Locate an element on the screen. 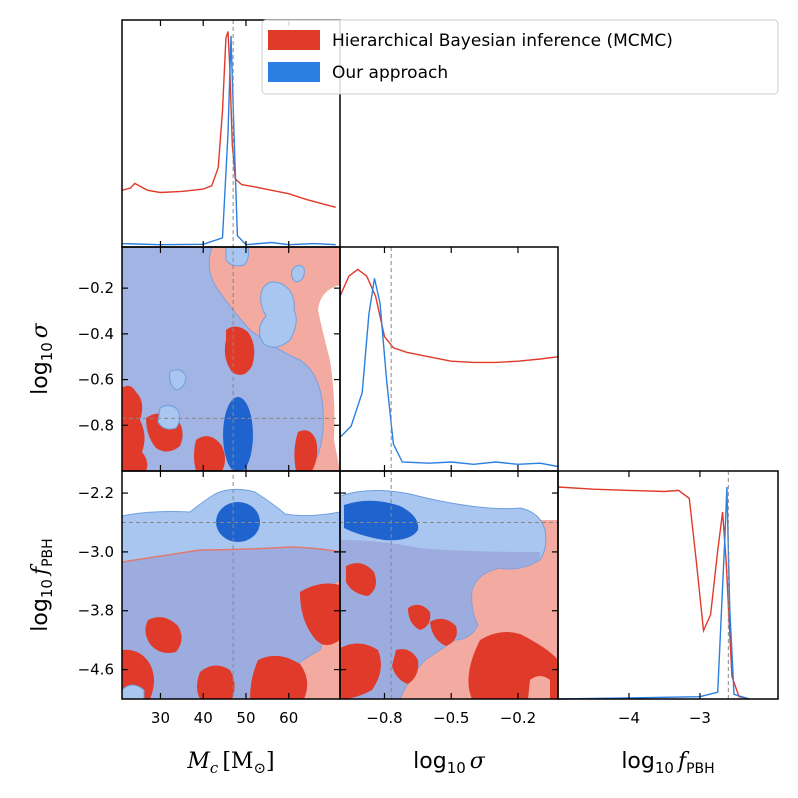 The width and height of the screenshot is (798, 798). legend-box is located at coordinates (520, 57).